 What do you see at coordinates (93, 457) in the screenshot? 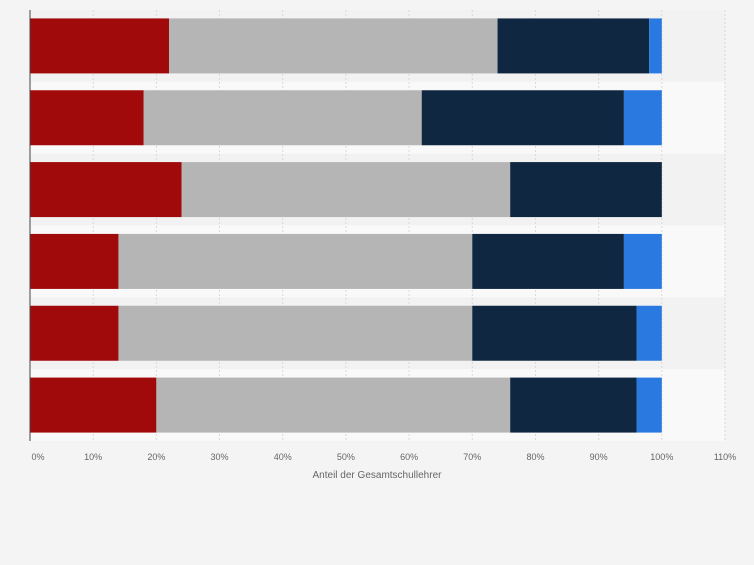
I see `x-tick-label: 10%` at bounding box center [93, 457].